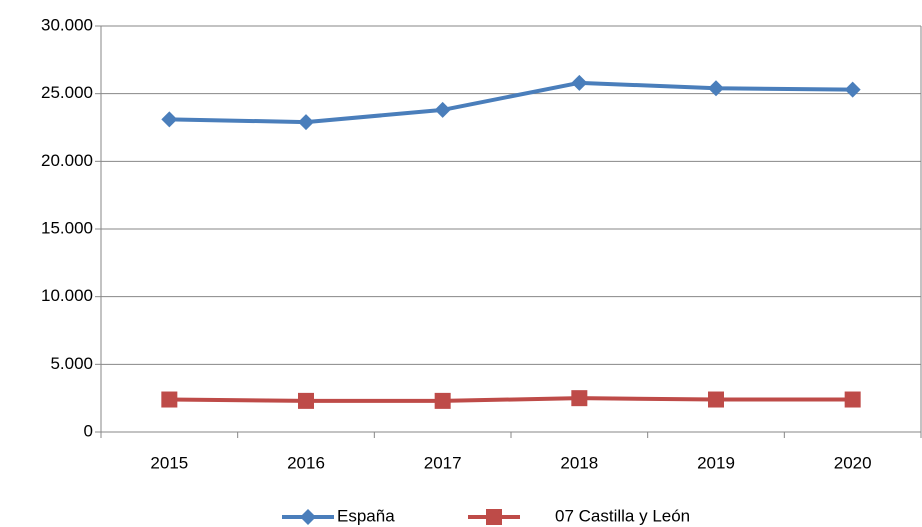 This screenshot has height=527, width=922. I want to click on x-tick-label: 2015, so click(169, 462).